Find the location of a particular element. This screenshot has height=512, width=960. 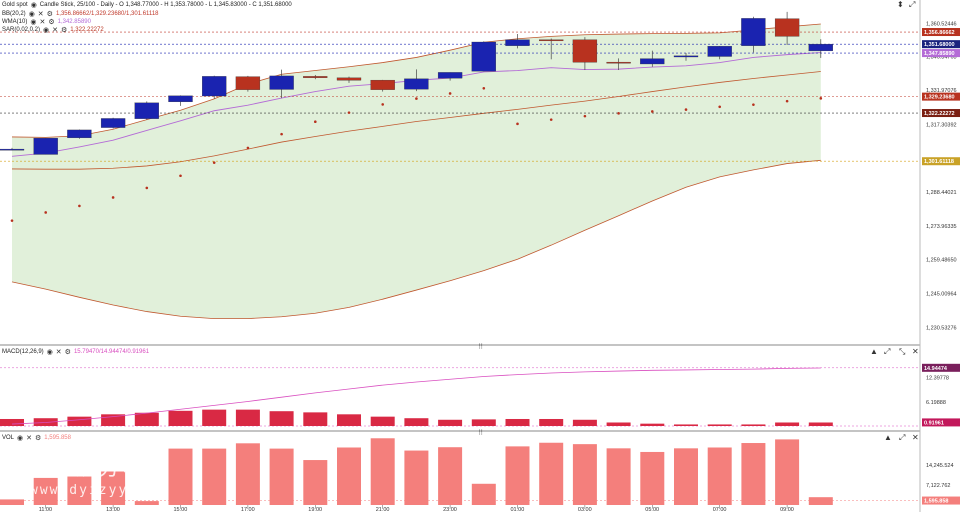

time-tick-label: 13:00 is located at coordinates (113, 509).